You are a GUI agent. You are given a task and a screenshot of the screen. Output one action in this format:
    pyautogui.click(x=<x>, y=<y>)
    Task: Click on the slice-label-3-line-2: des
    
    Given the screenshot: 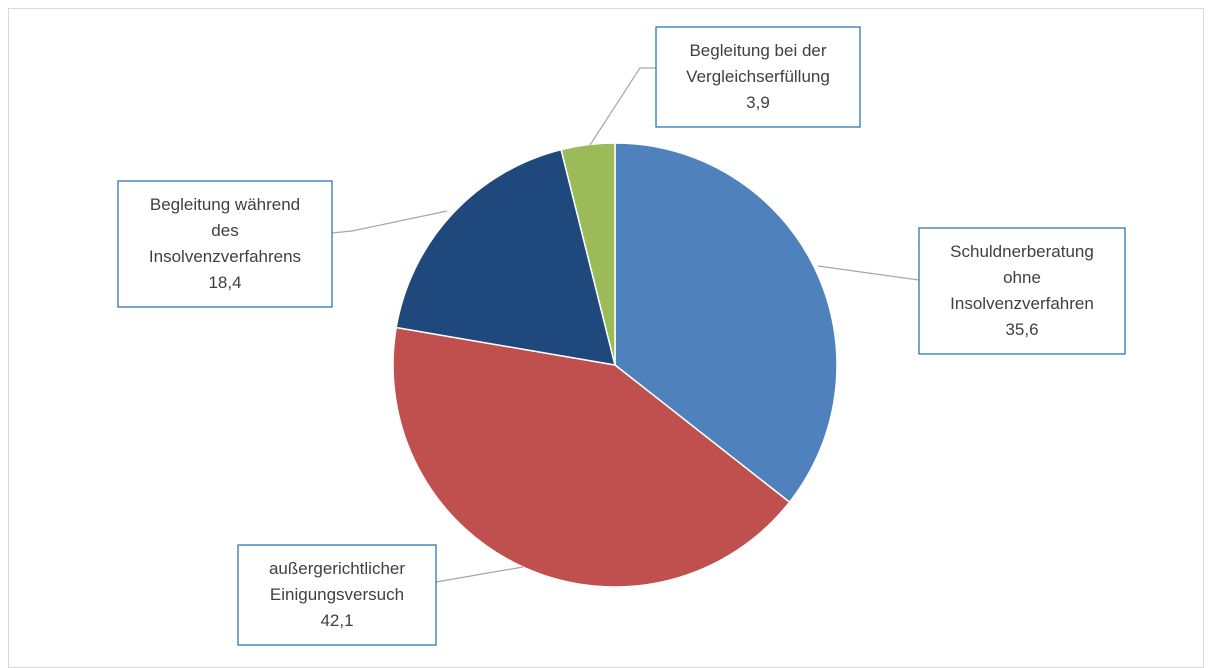 What is the action you would take?
    pyautogui.click(x=224, y=230)
    